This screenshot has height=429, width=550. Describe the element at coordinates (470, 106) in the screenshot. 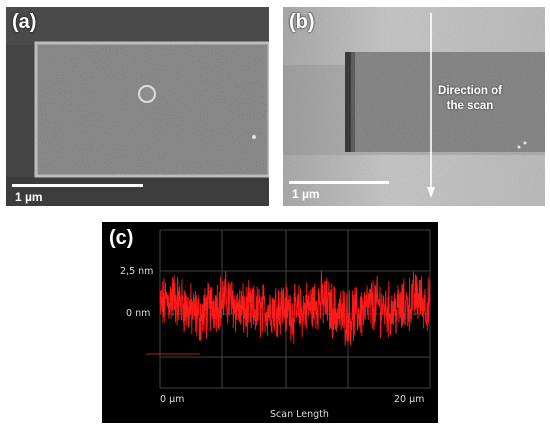

I see `scan-direction-line2: the scan` at that location.